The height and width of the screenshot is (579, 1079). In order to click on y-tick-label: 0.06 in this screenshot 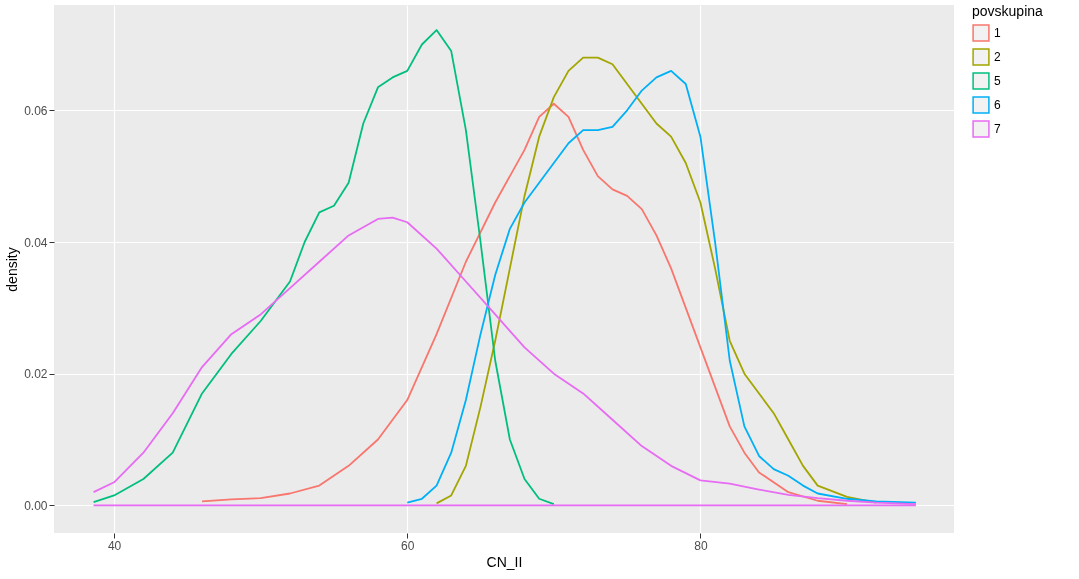, I will do `click(36, 110)`.